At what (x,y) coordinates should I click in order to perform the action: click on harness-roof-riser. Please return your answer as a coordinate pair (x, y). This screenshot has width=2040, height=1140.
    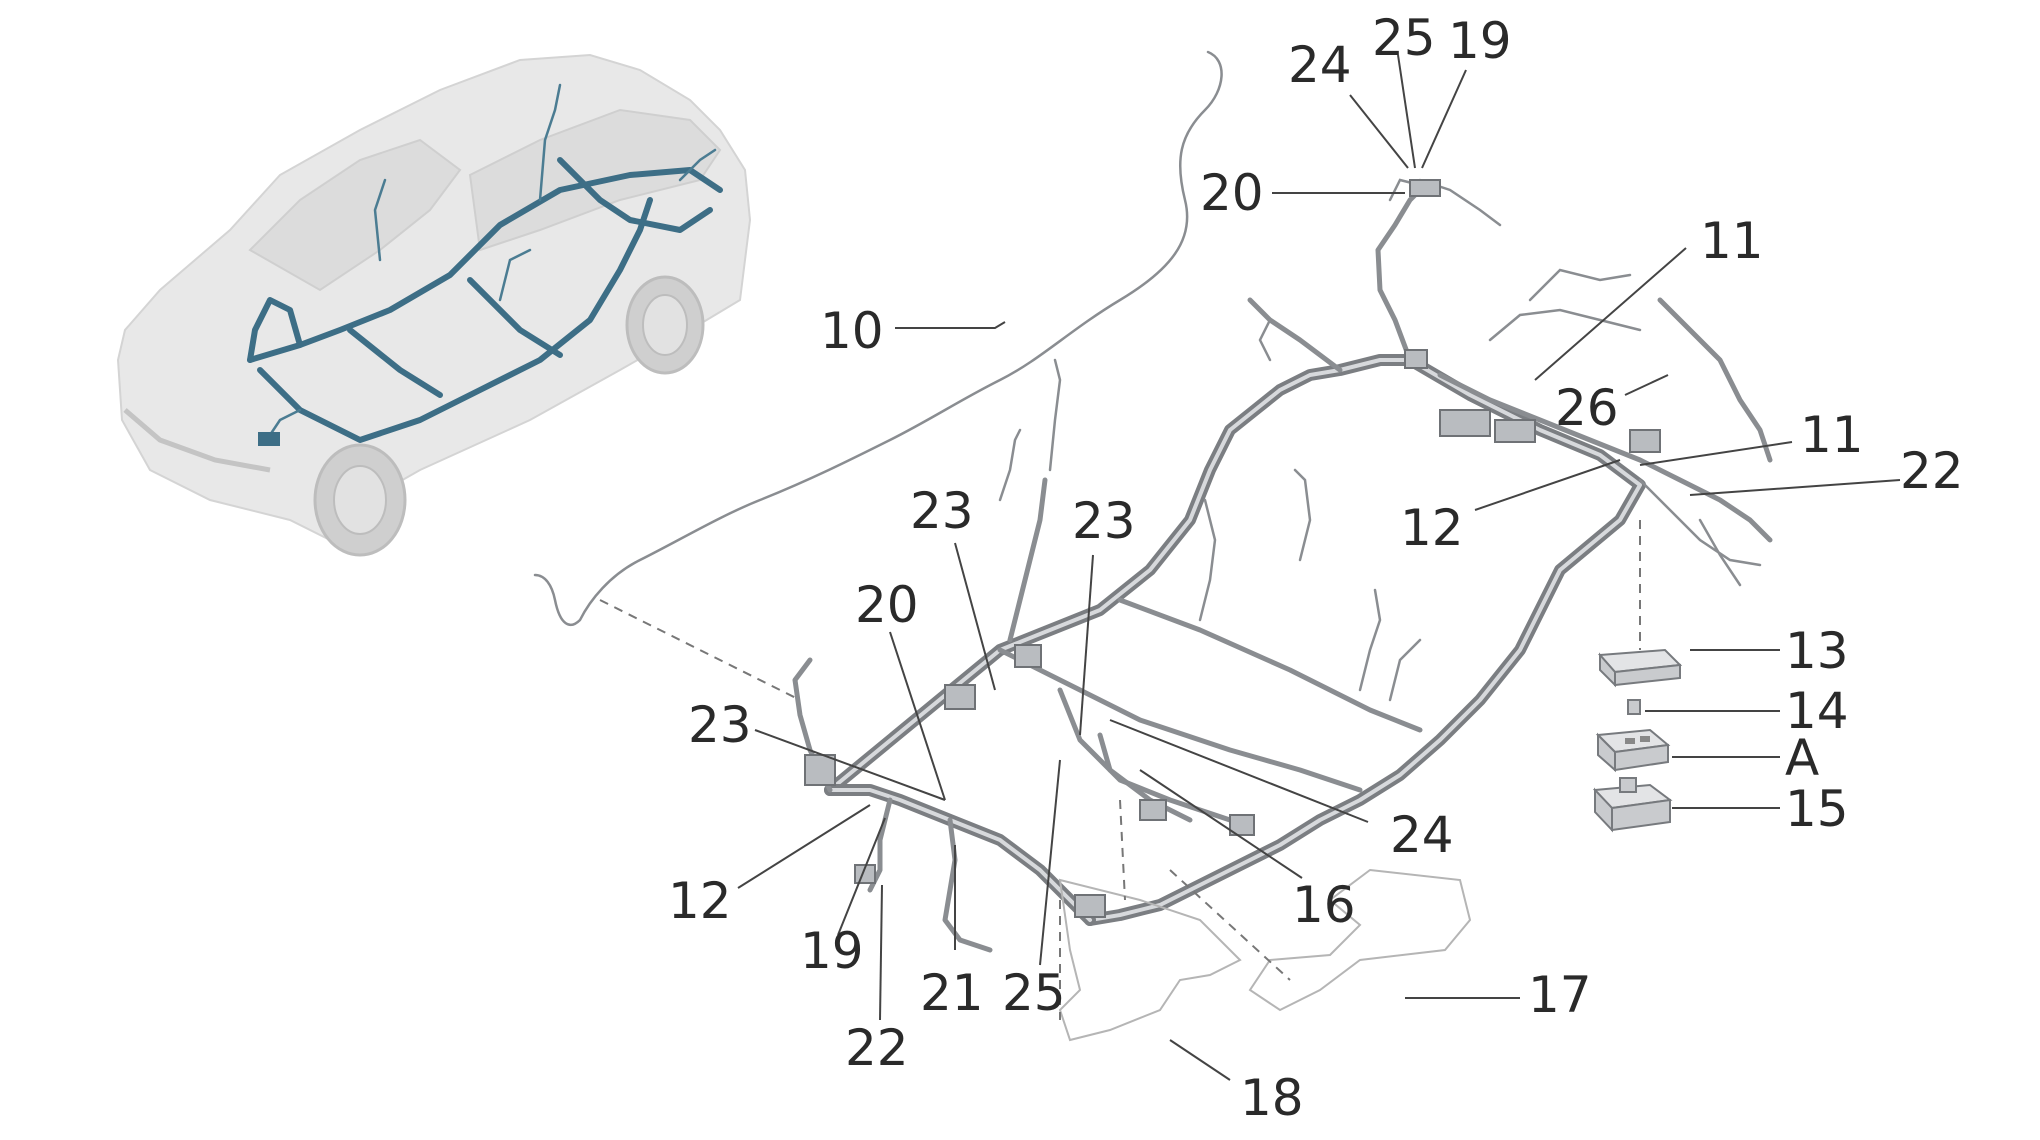
    Looking at the image, I should click on (1401, 272).